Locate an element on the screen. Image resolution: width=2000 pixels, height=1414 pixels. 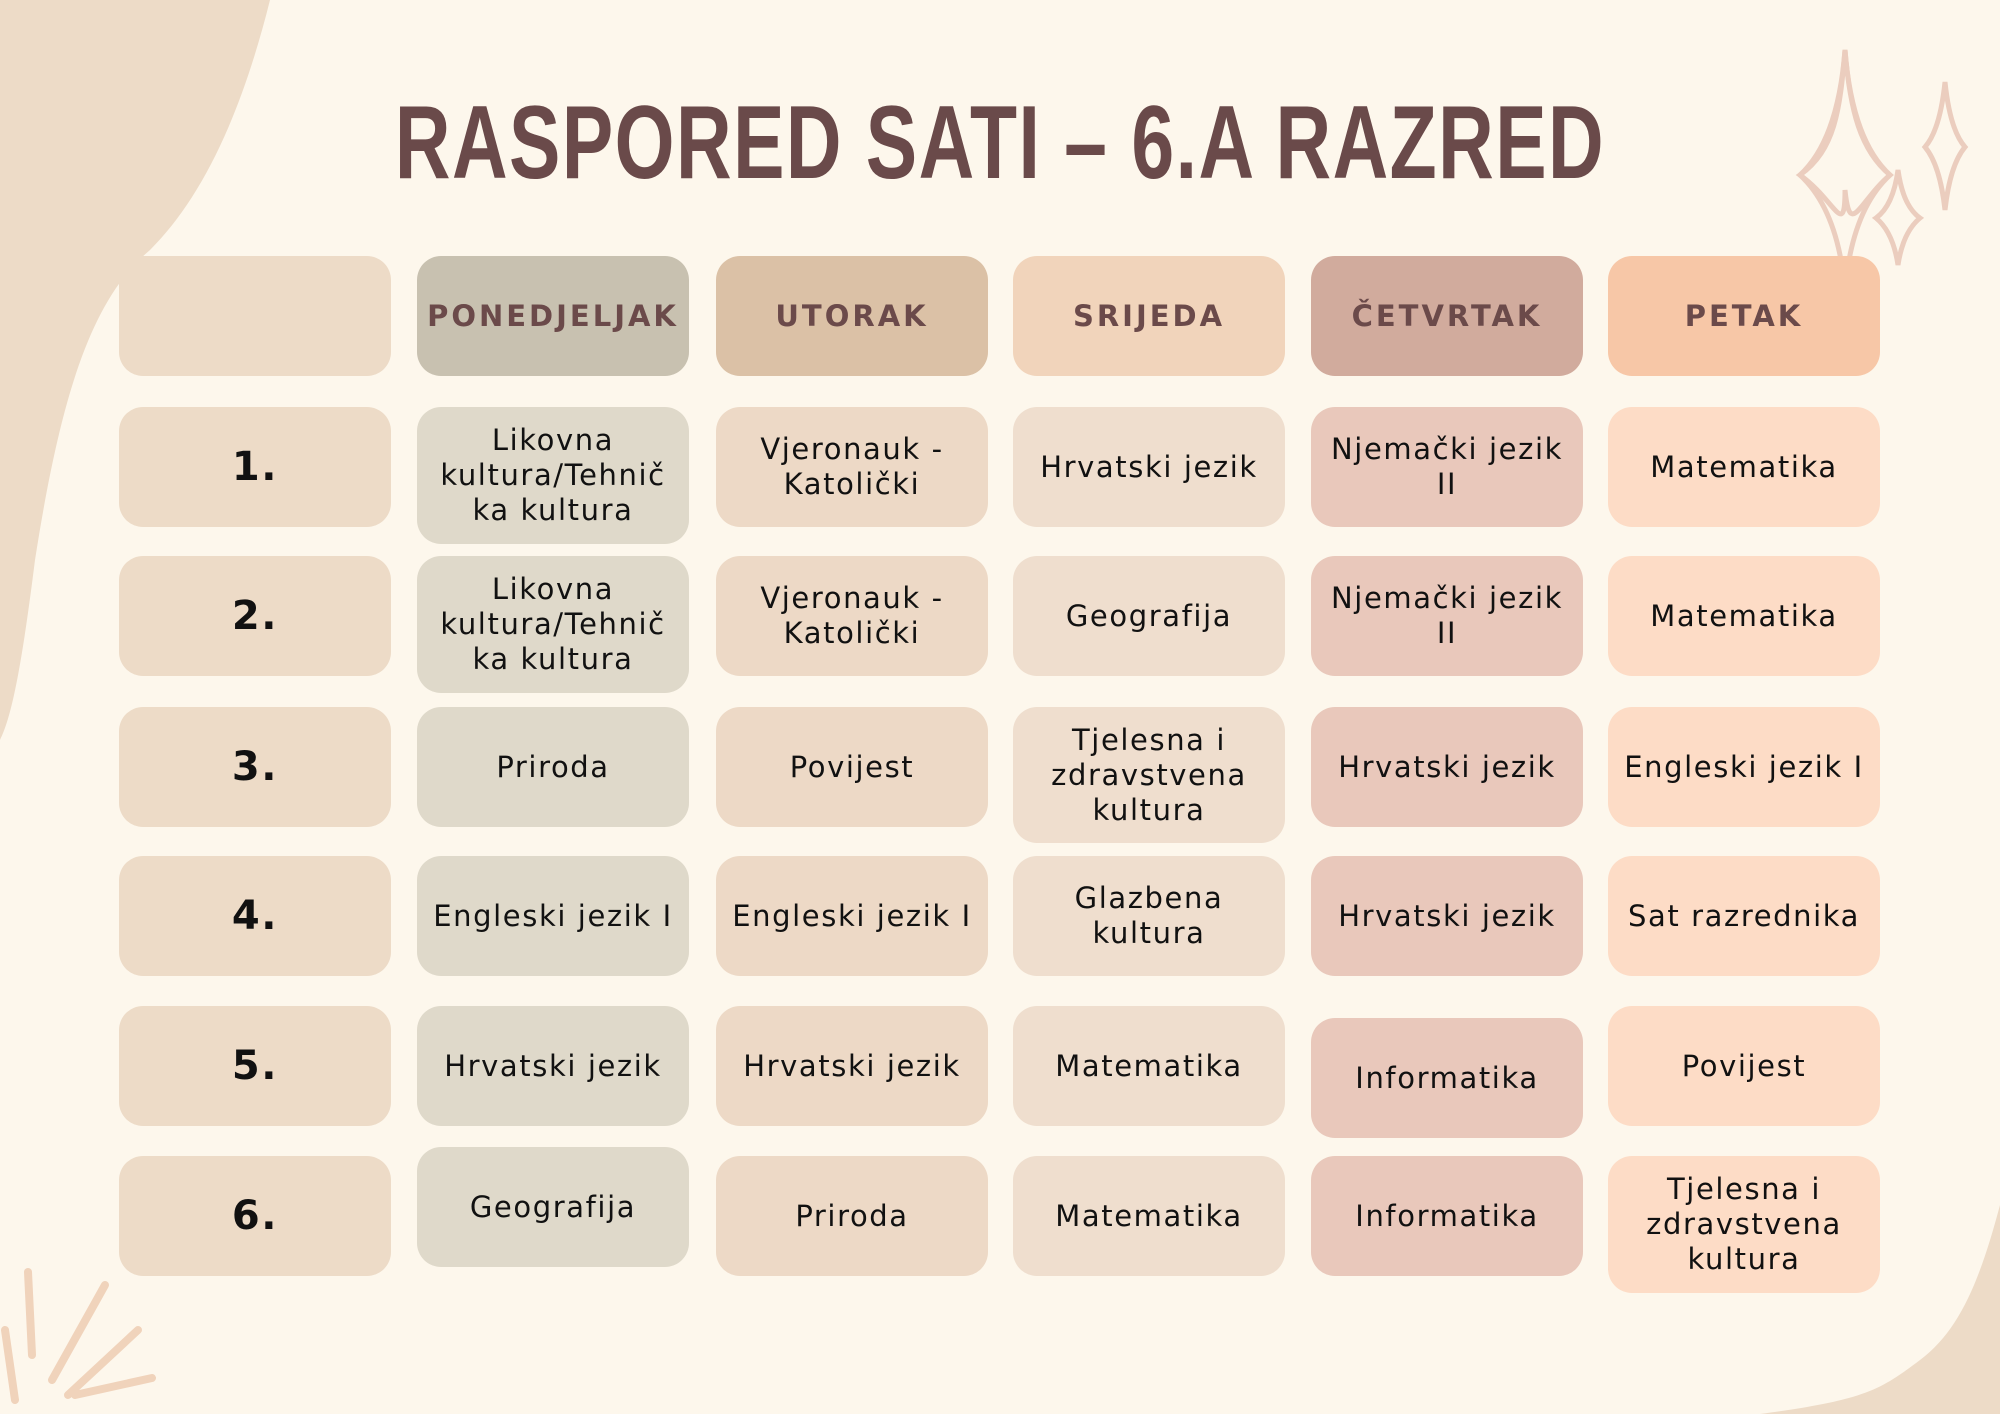
period-cell-2: 2. is located at coordinates (255, 616).